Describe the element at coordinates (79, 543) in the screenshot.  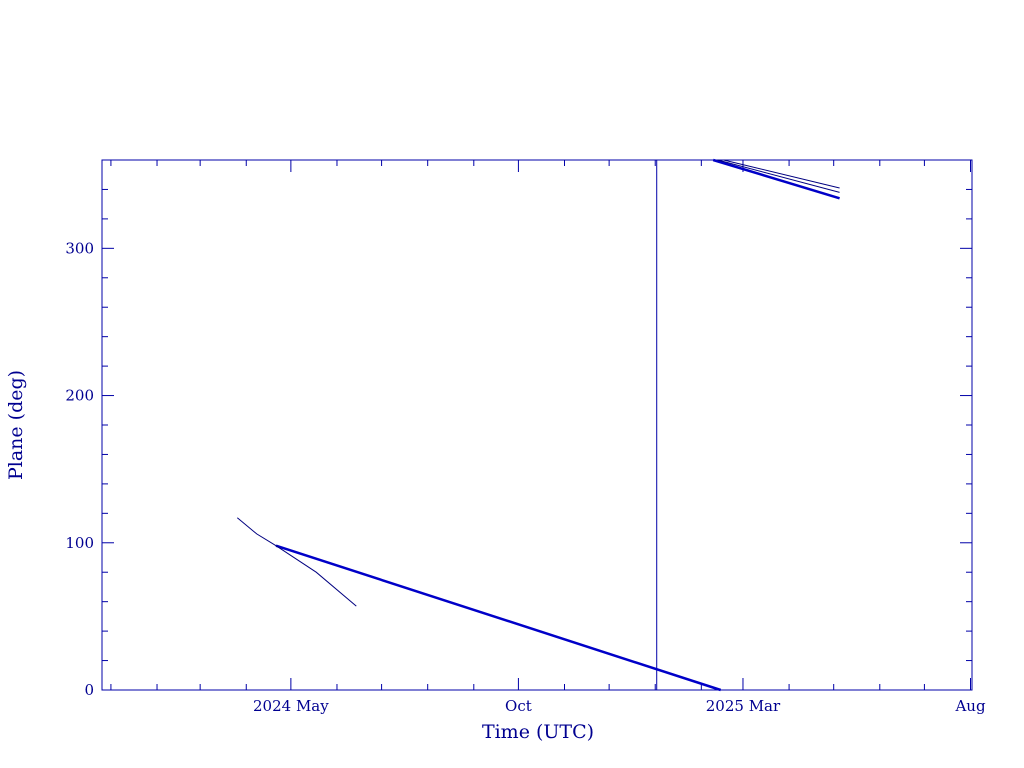
I see `y-tick-label: 100` at that location.